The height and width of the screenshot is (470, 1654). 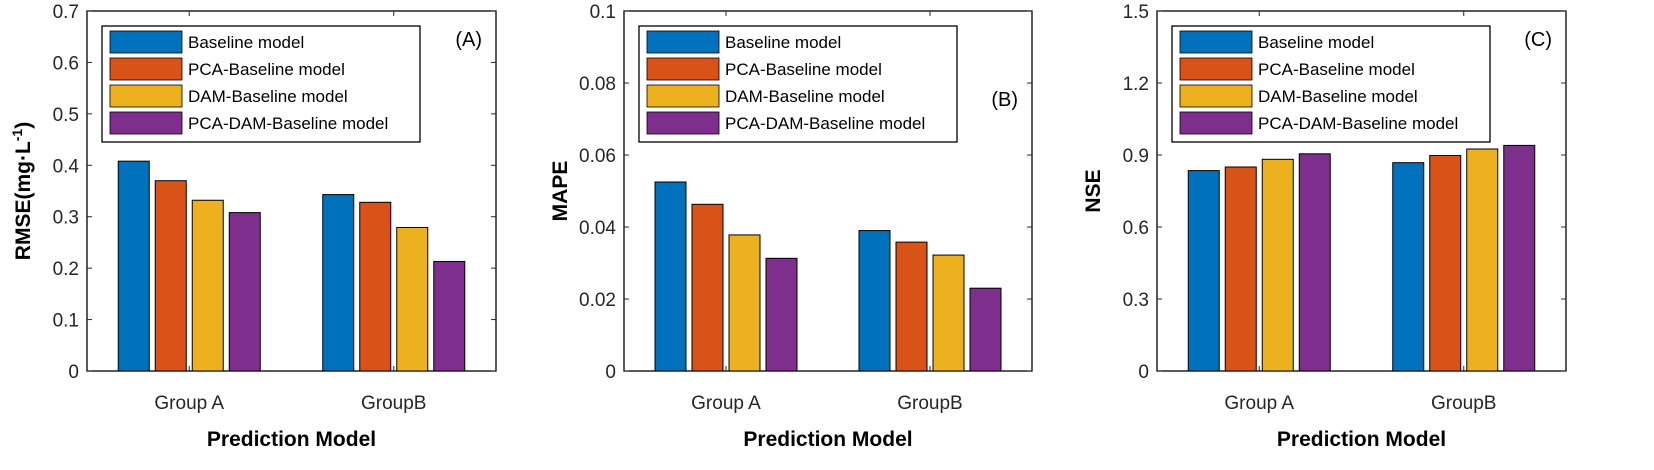 What do you see at coordinates (1004, 100) in the screenshot?
I see `panel-label: (B)` at bounding box center [1004, 100].